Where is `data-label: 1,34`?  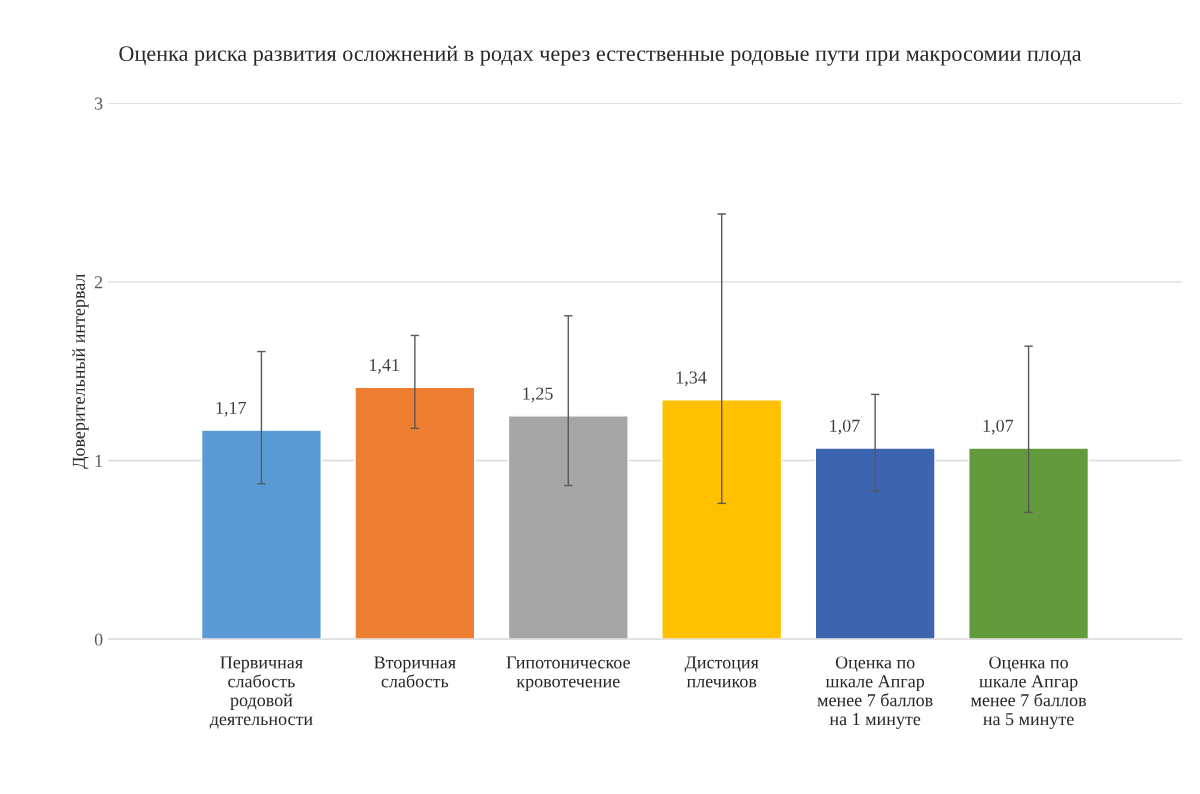 data-label: 1,34 is located at coordinates (691, 379).